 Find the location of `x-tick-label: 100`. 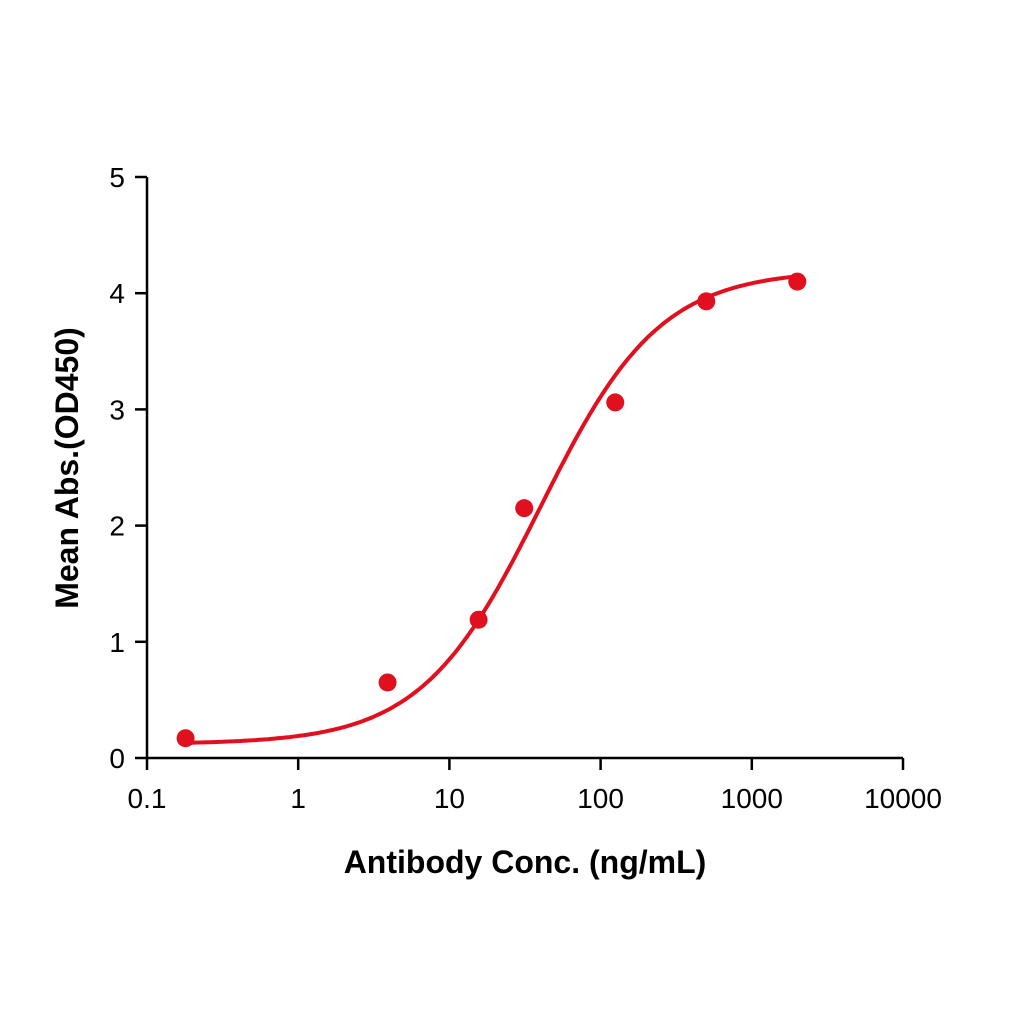

x-tick-label: 100 is located at coordinates (600, 798).